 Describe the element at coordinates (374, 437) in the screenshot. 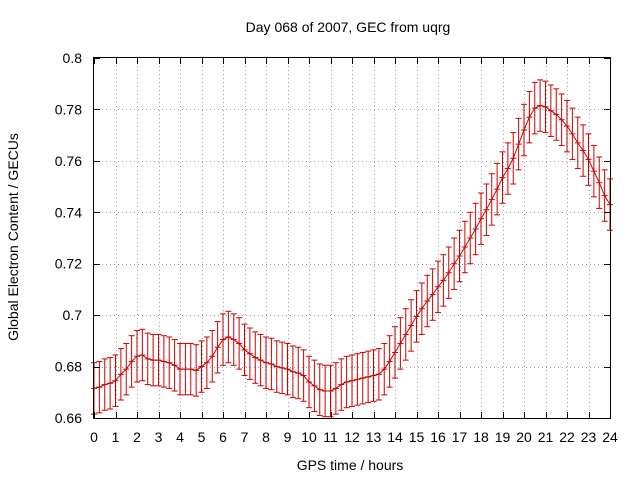

I see `x-tick-label: 13` at that location.